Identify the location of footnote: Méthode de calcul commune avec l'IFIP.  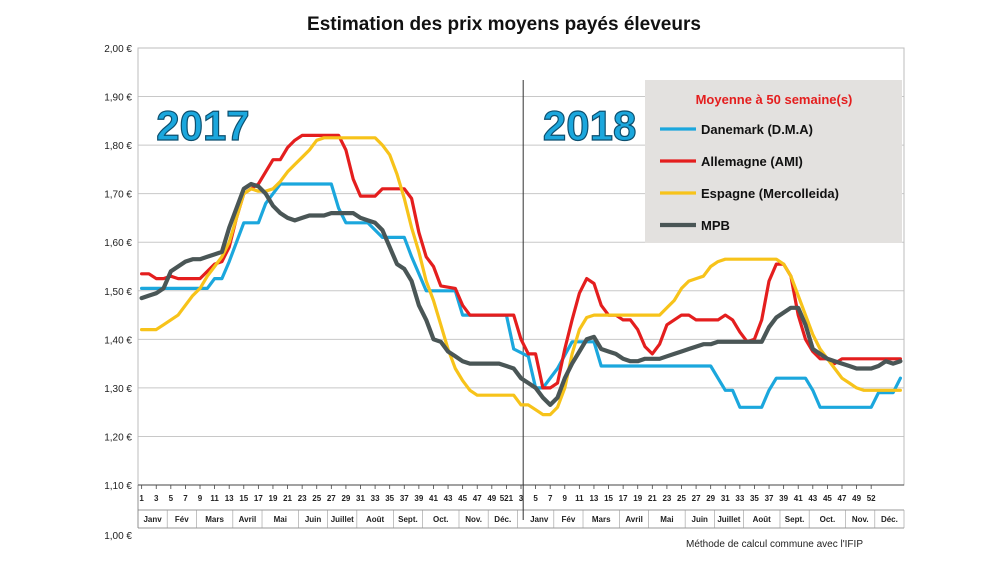
(774, 544).